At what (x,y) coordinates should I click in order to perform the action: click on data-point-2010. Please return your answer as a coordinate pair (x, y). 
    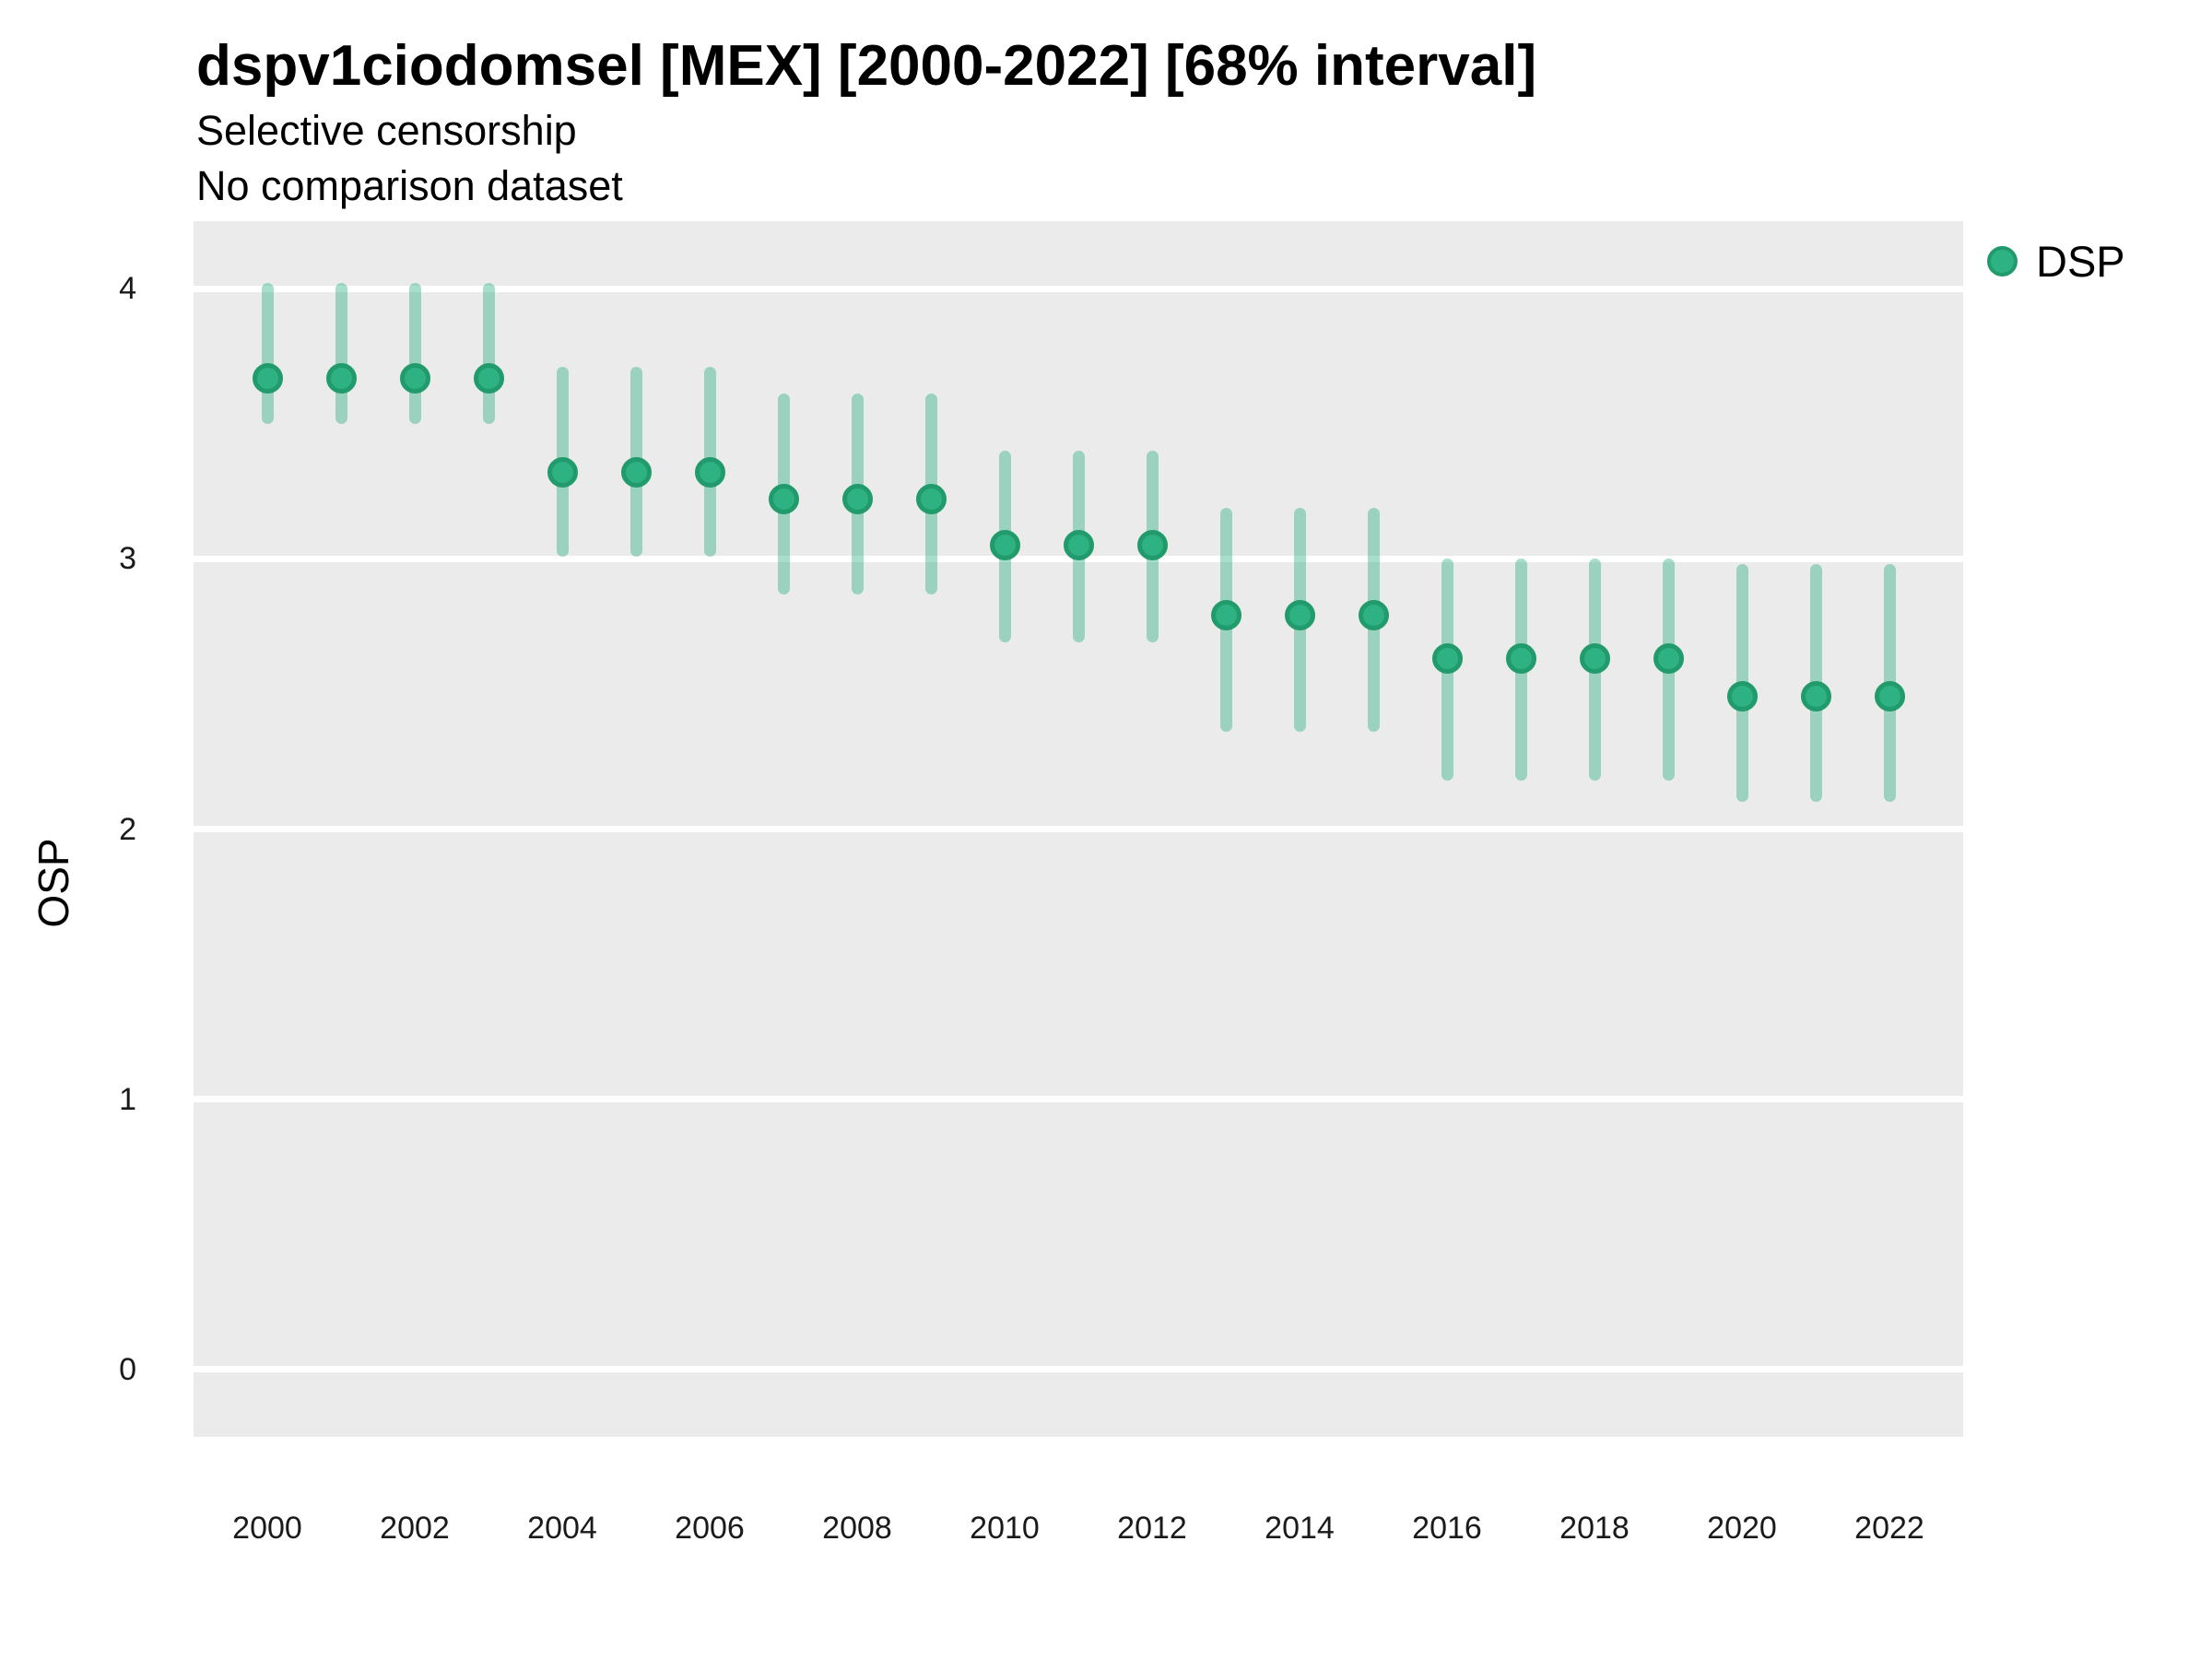
    Looking at the image, I should click on (1004, 545).